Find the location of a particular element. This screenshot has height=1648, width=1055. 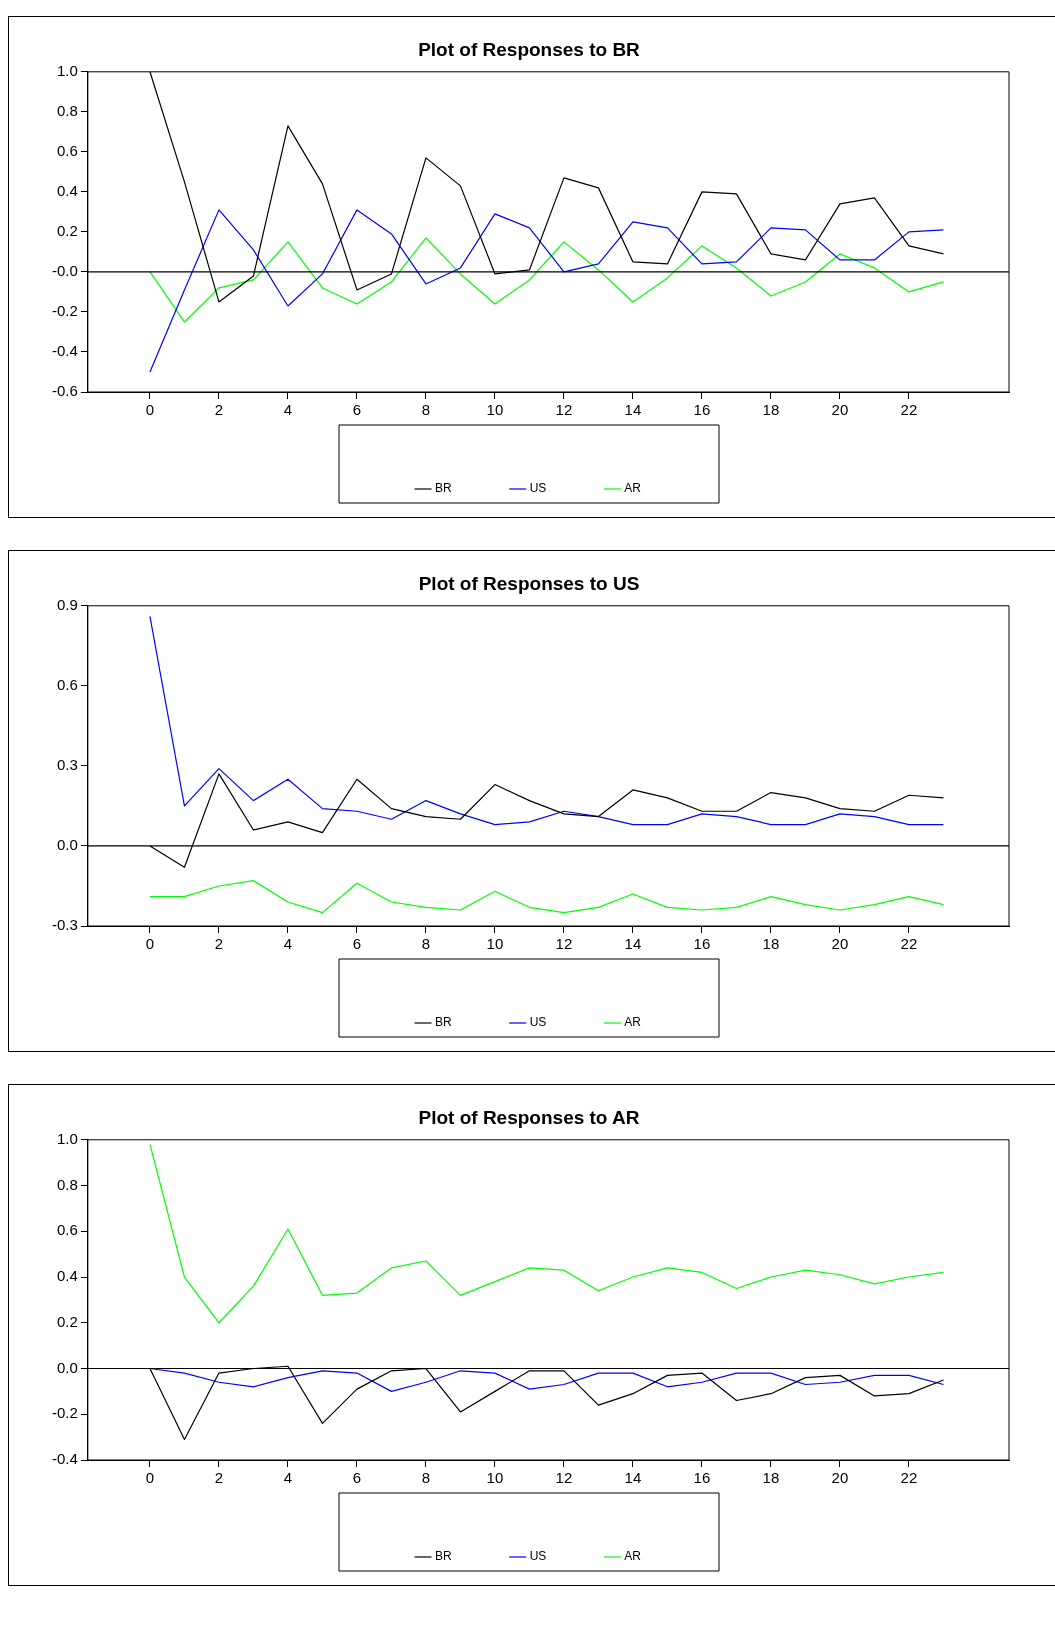

chart-title: Plot of Responses to AR is located at coordinates (529, 1117).